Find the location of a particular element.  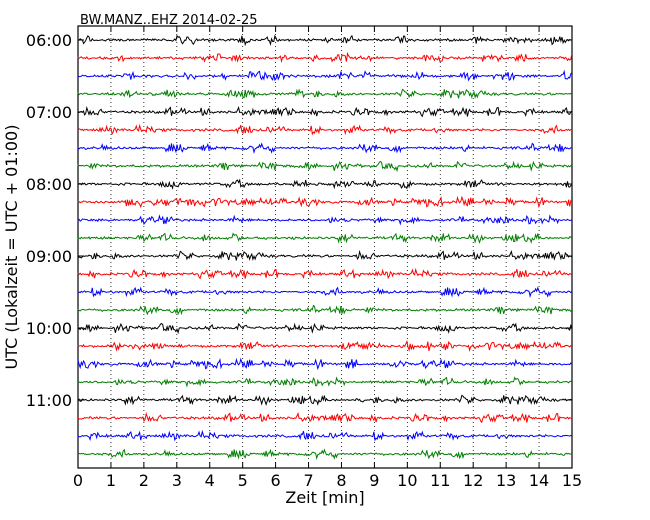

x-tick-label-3: 3 is located at coordinates (177, 480).